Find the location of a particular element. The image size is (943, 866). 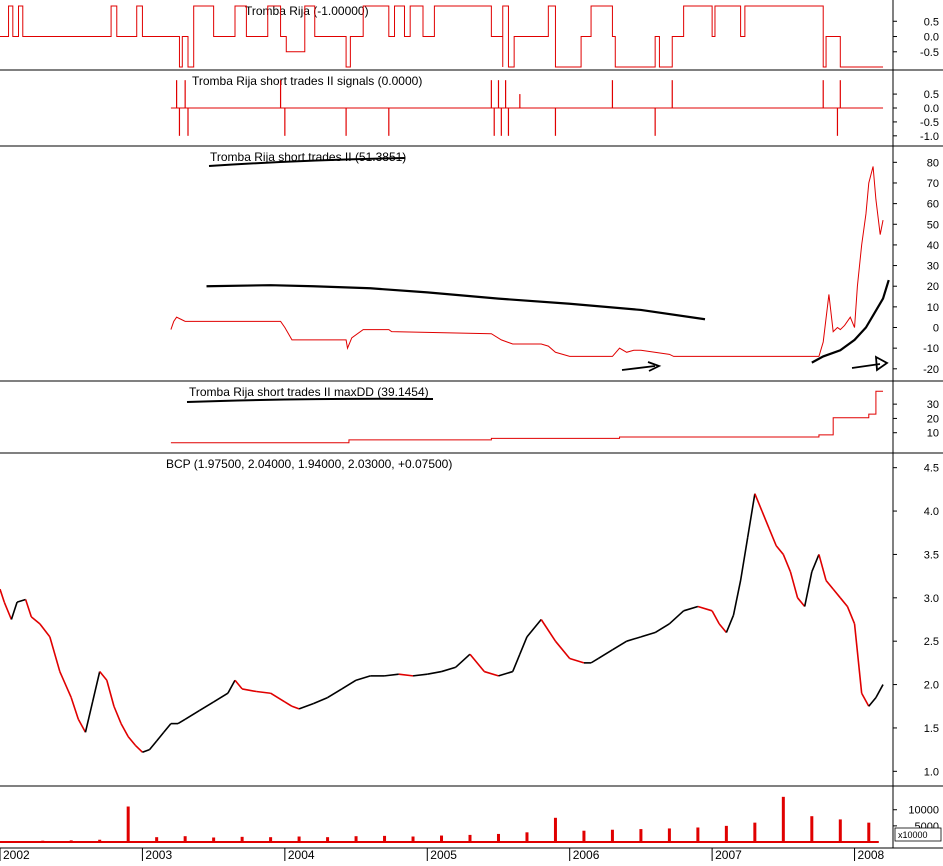

y-tick-label: -10 is located at coordinates (931, 349).